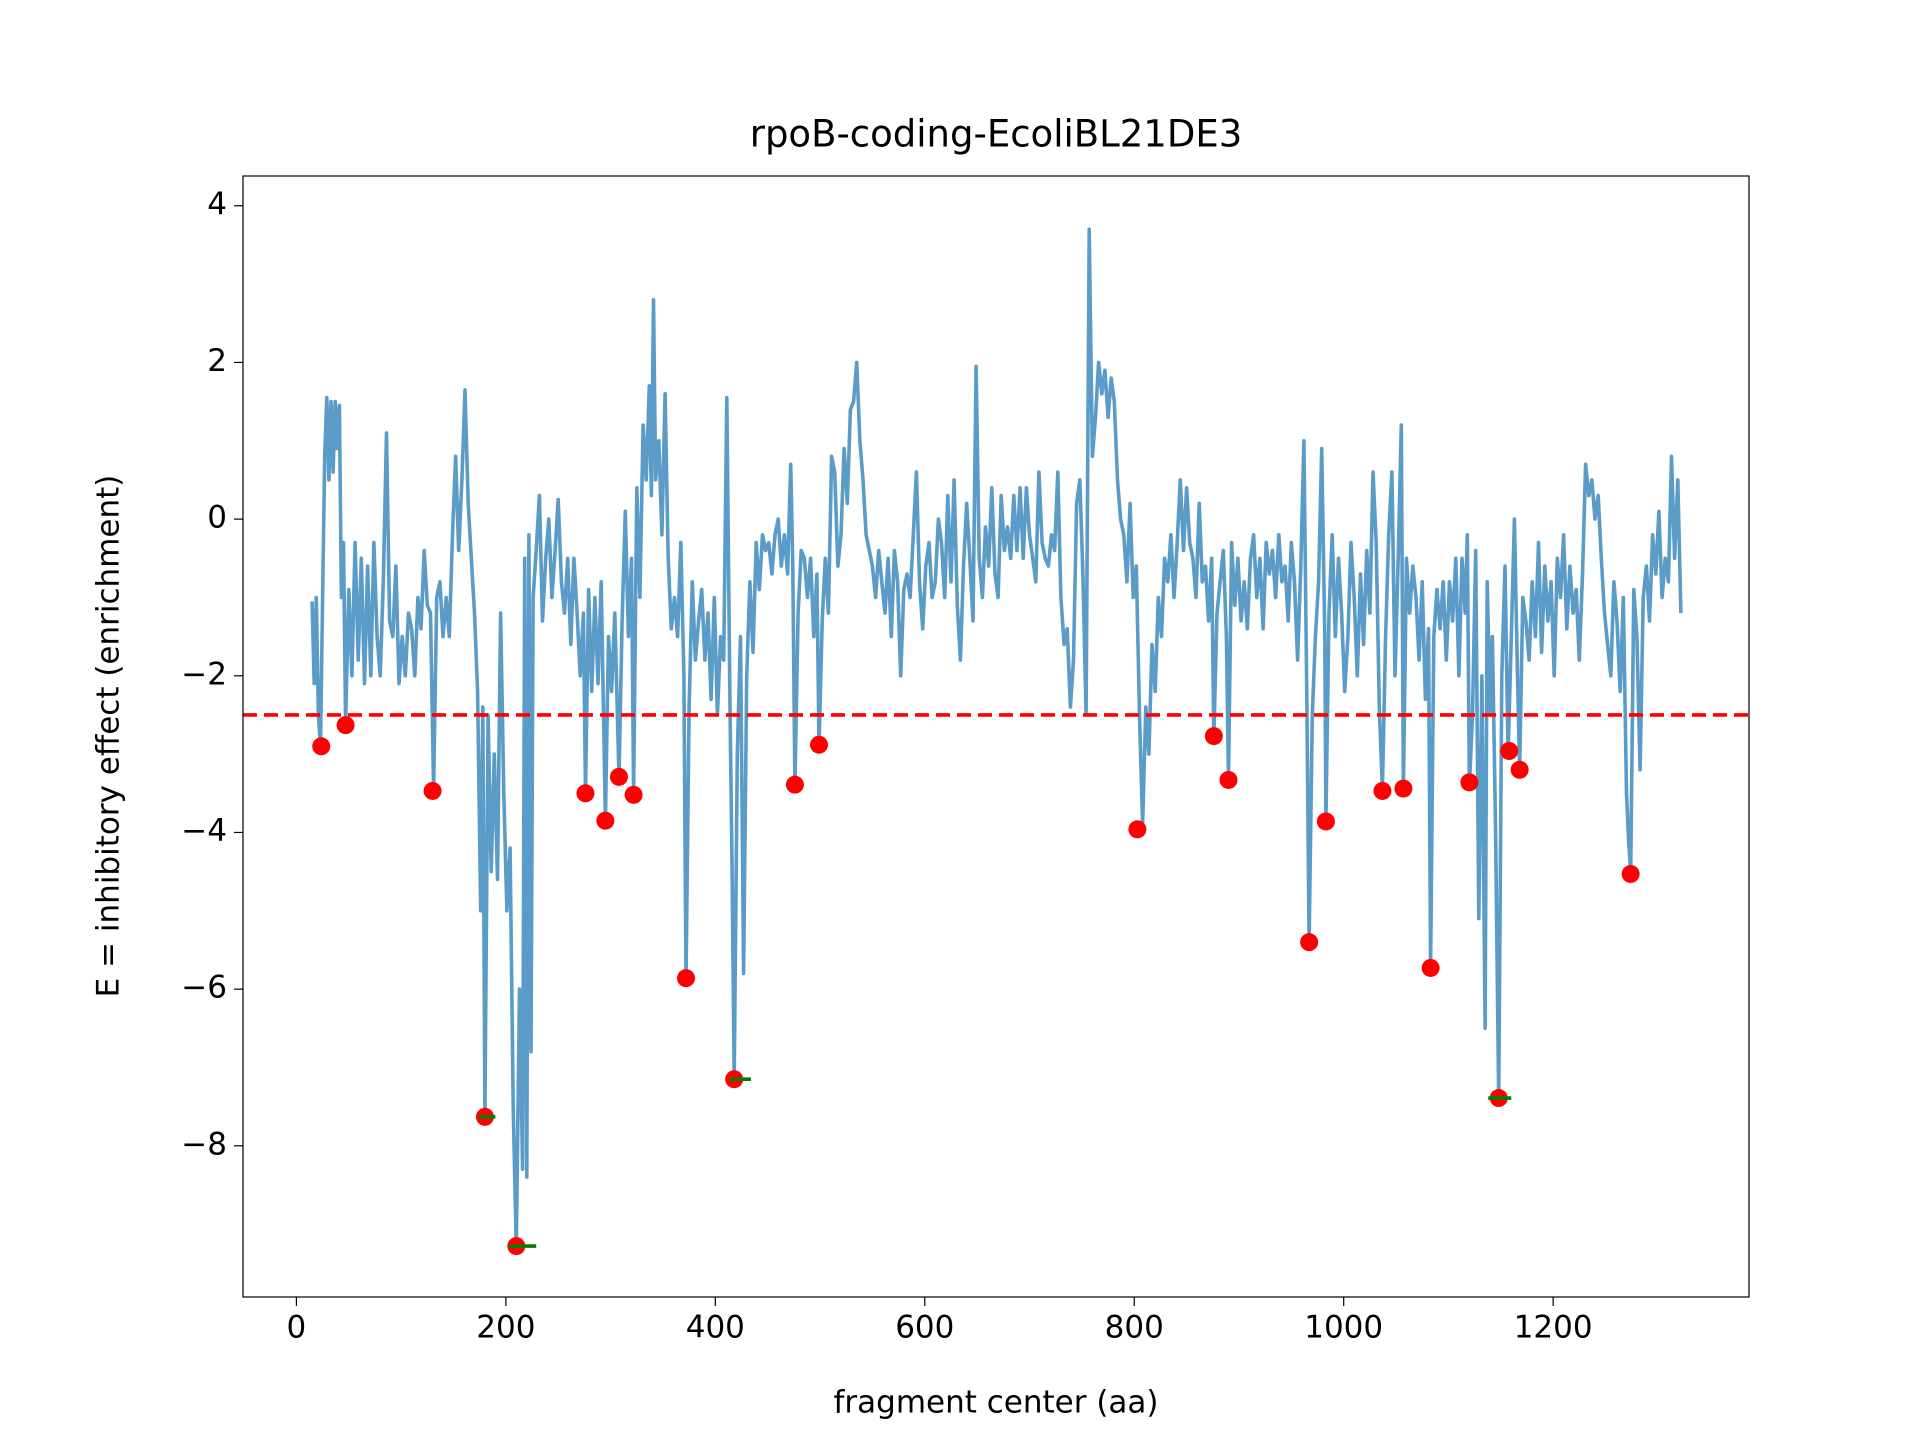 The image size is (1920, 1440). Describe the element at coordinates (715, 1328) in the screenshot. I see `x-tick-label: 400` at that location.